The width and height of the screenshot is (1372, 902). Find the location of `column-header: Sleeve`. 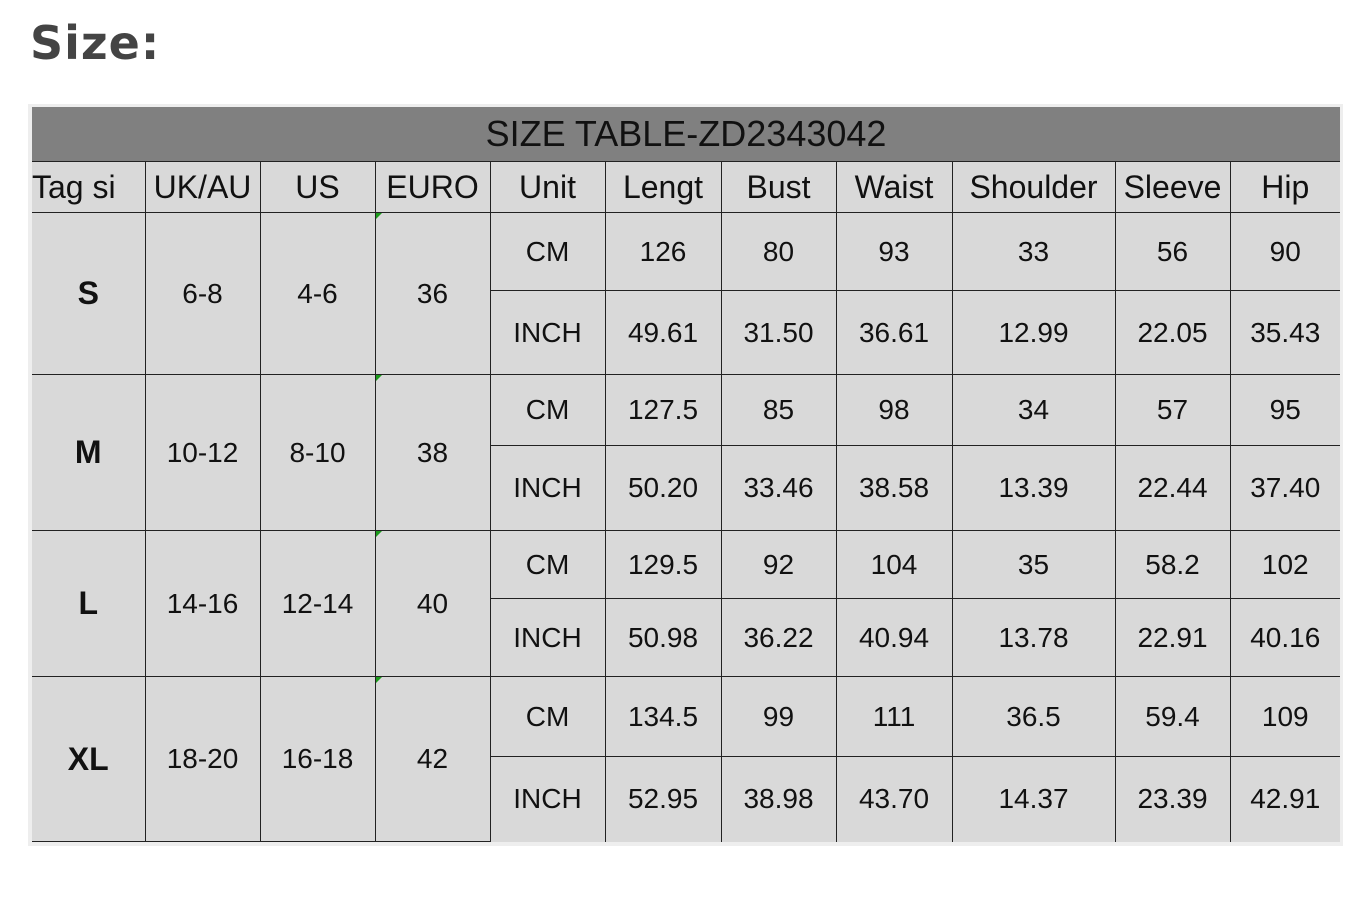

column-header: Sleeve is located at coordinates (1172, 187).